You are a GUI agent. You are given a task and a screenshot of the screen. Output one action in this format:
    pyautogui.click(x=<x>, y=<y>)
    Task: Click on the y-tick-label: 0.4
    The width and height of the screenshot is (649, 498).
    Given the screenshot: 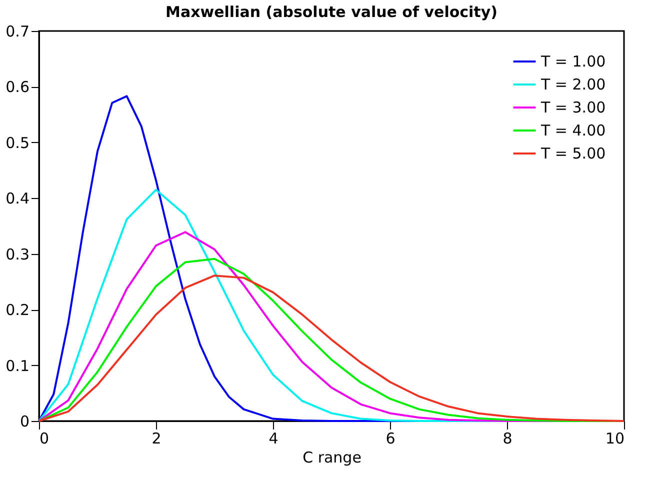 What is the action you would take?
    pyautogui.click(x=18, y=199)
    